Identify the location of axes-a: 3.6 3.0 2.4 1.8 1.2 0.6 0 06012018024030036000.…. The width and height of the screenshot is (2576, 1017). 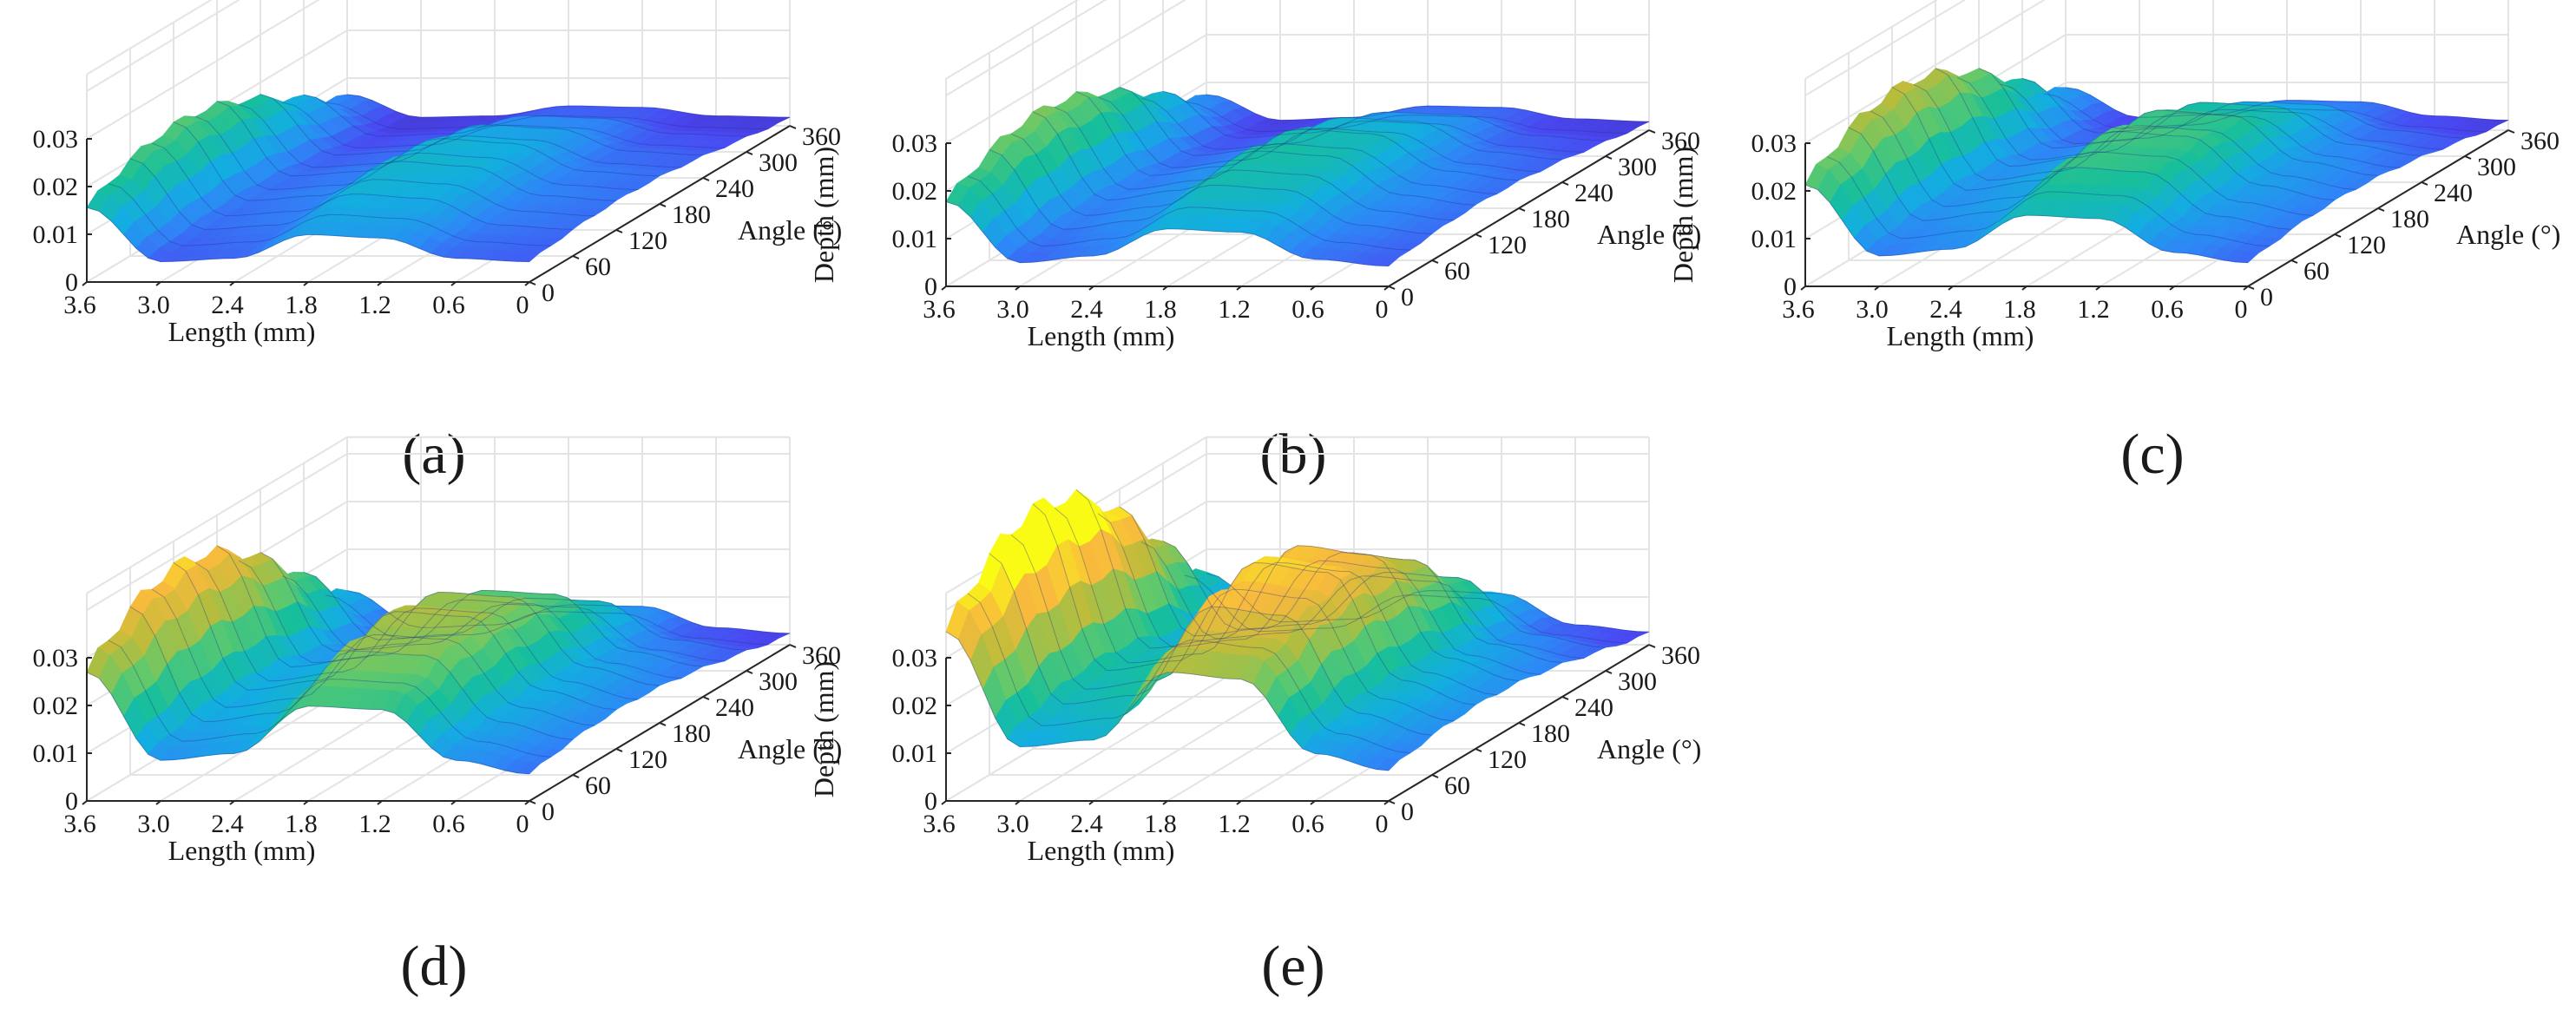
(438, 234).